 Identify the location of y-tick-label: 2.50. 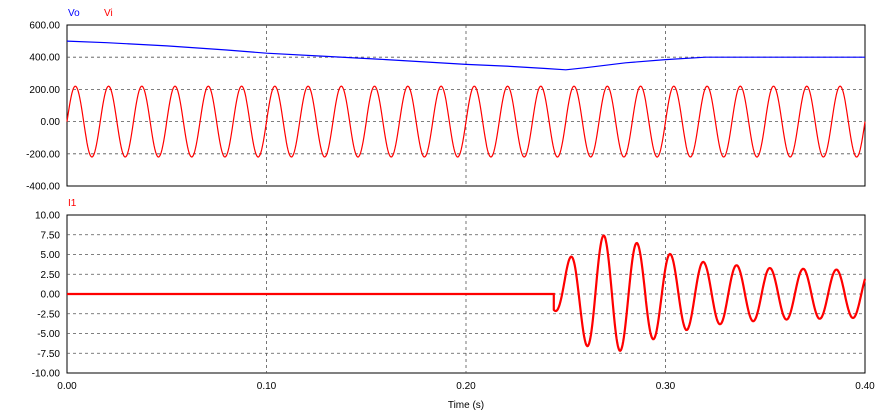
(51, 275).